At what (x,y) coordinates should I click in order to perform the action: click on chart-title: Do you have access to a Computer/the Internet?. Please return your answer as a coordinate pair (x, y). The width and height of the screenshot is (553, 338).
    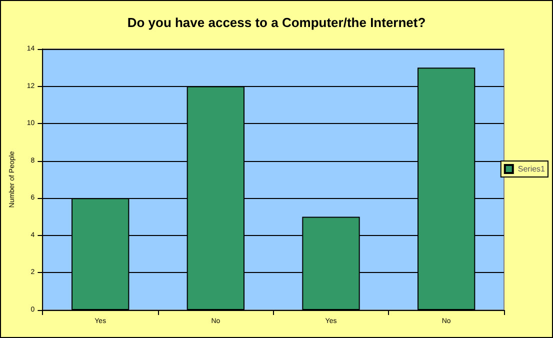
    Looking at the image, I should click on (276, 22).